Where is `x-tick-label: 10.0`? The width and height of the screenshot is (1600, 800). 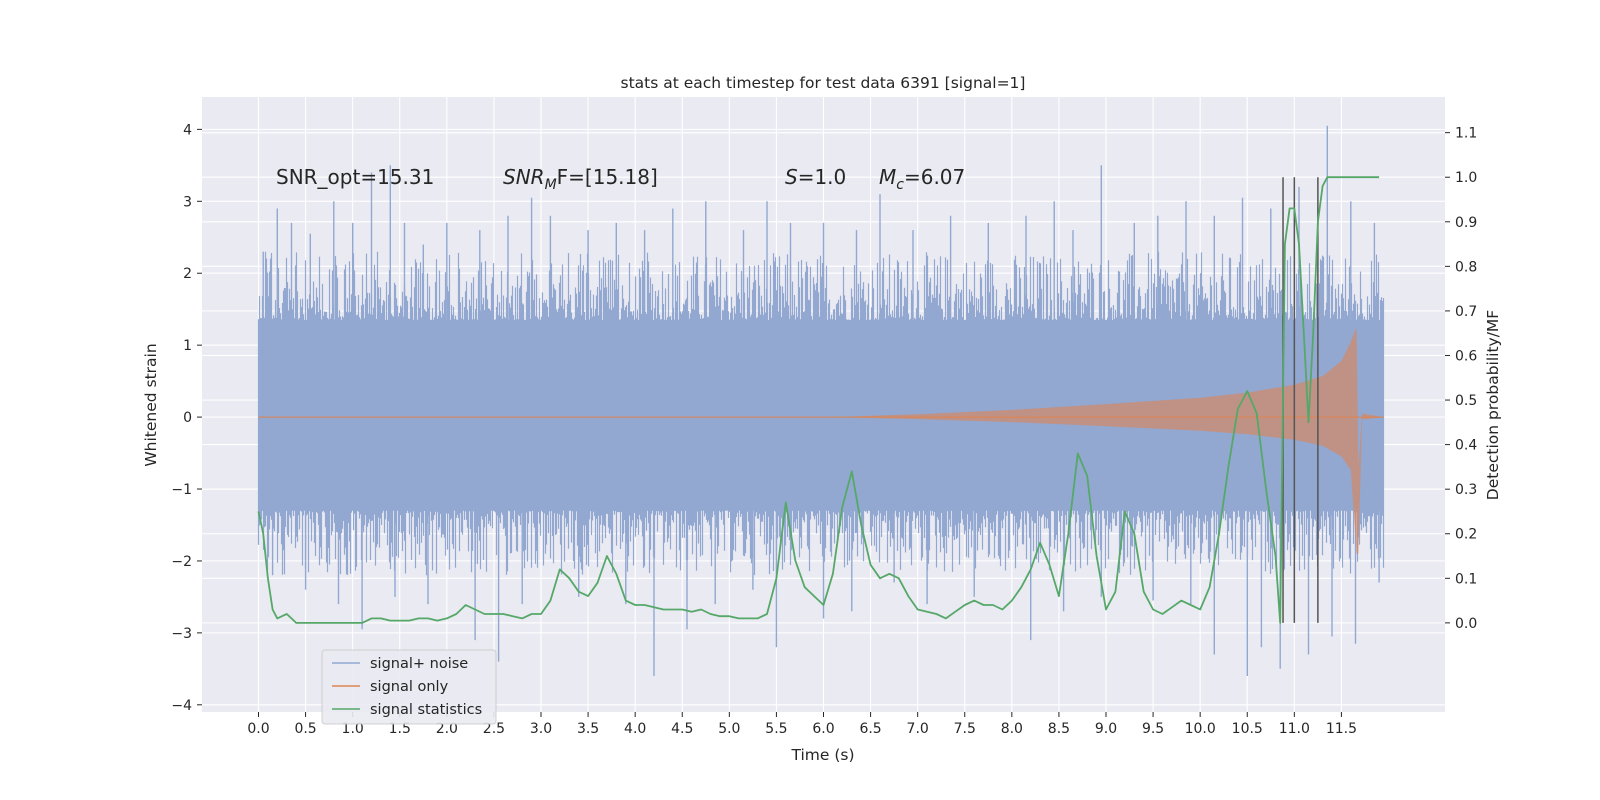 x-tick-label: 10.0 is located at coordinates (1200, 729).